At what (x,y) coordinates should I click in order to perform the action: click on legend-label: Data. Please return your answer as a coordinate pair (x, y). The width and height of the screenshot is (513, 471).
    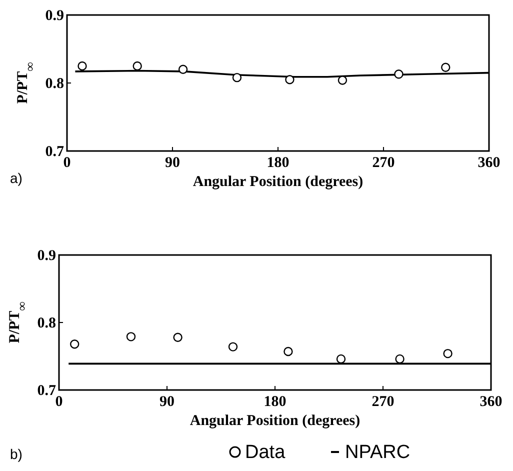
    Looking at the image, I should click on (265, 452).